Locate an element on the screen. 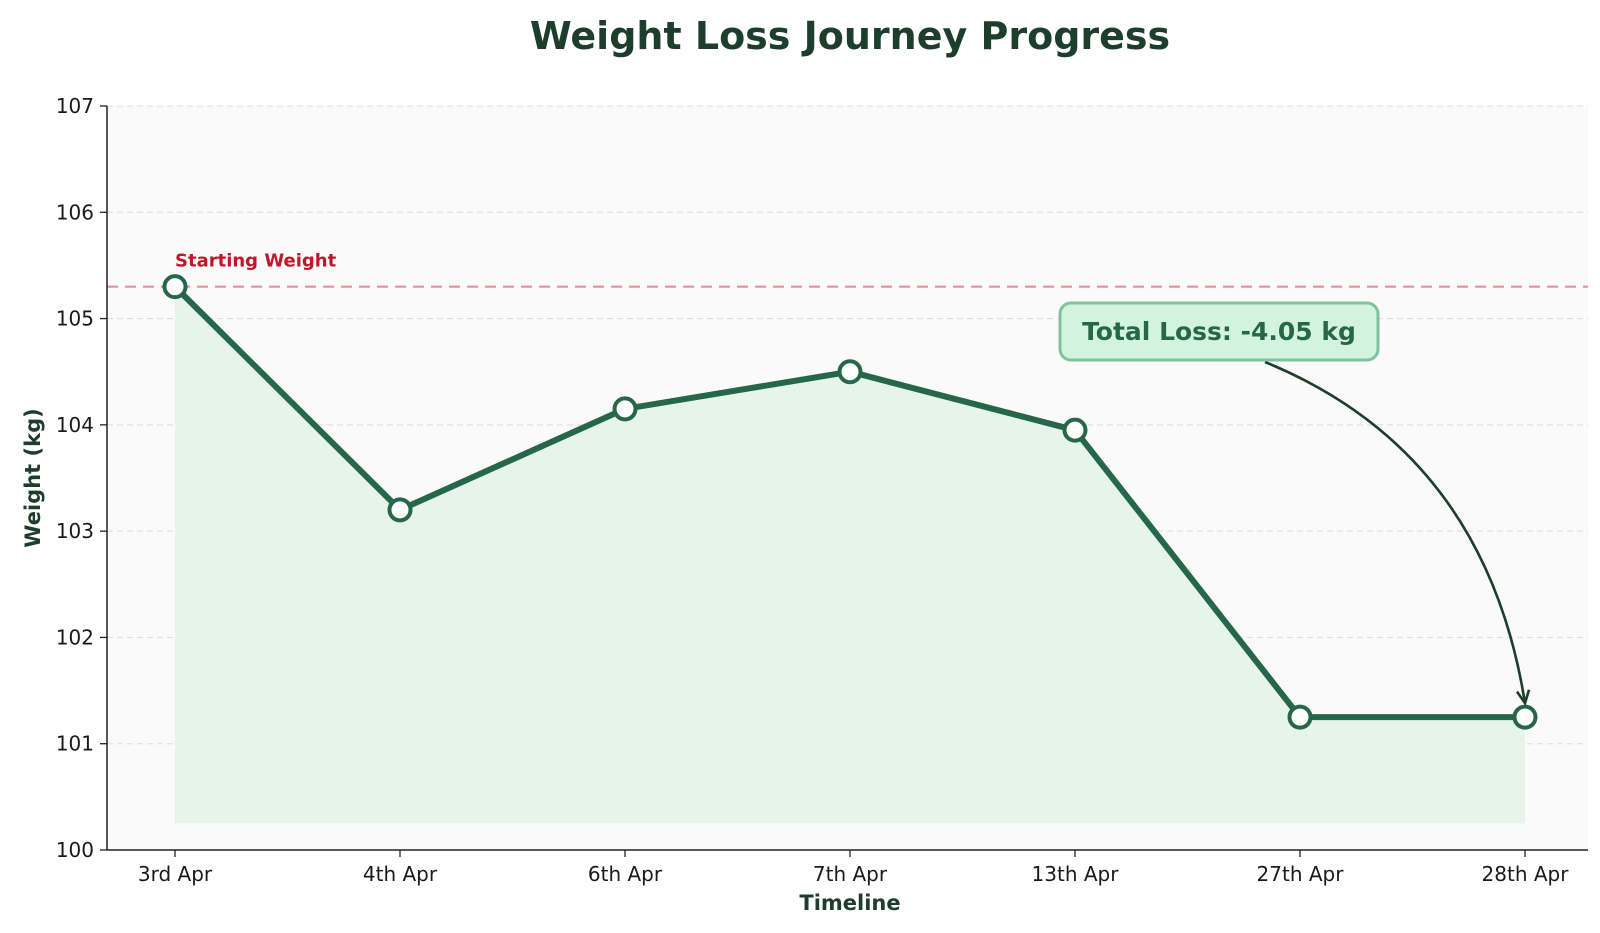  y-tick-label: 103 is located at coordinates (75, 531).